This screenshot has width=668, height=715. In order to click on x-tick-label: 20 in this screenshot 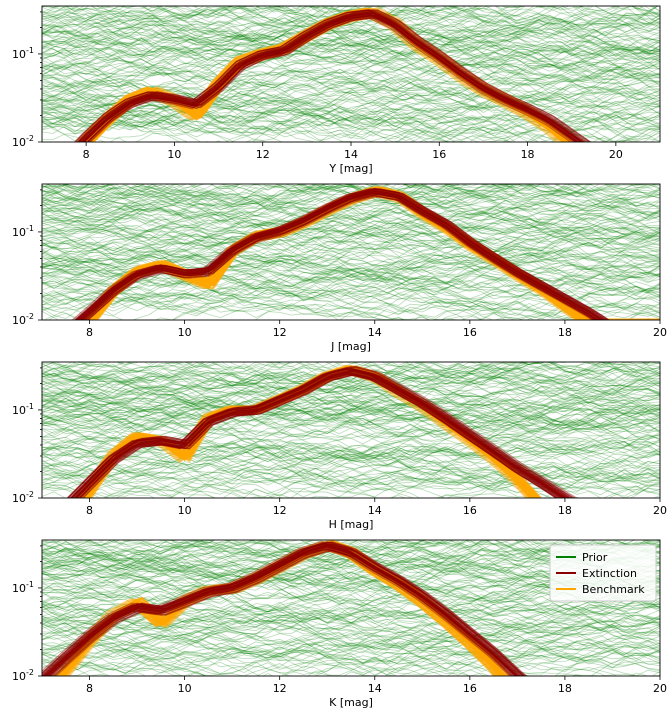, I will do `click(616, 154)`.